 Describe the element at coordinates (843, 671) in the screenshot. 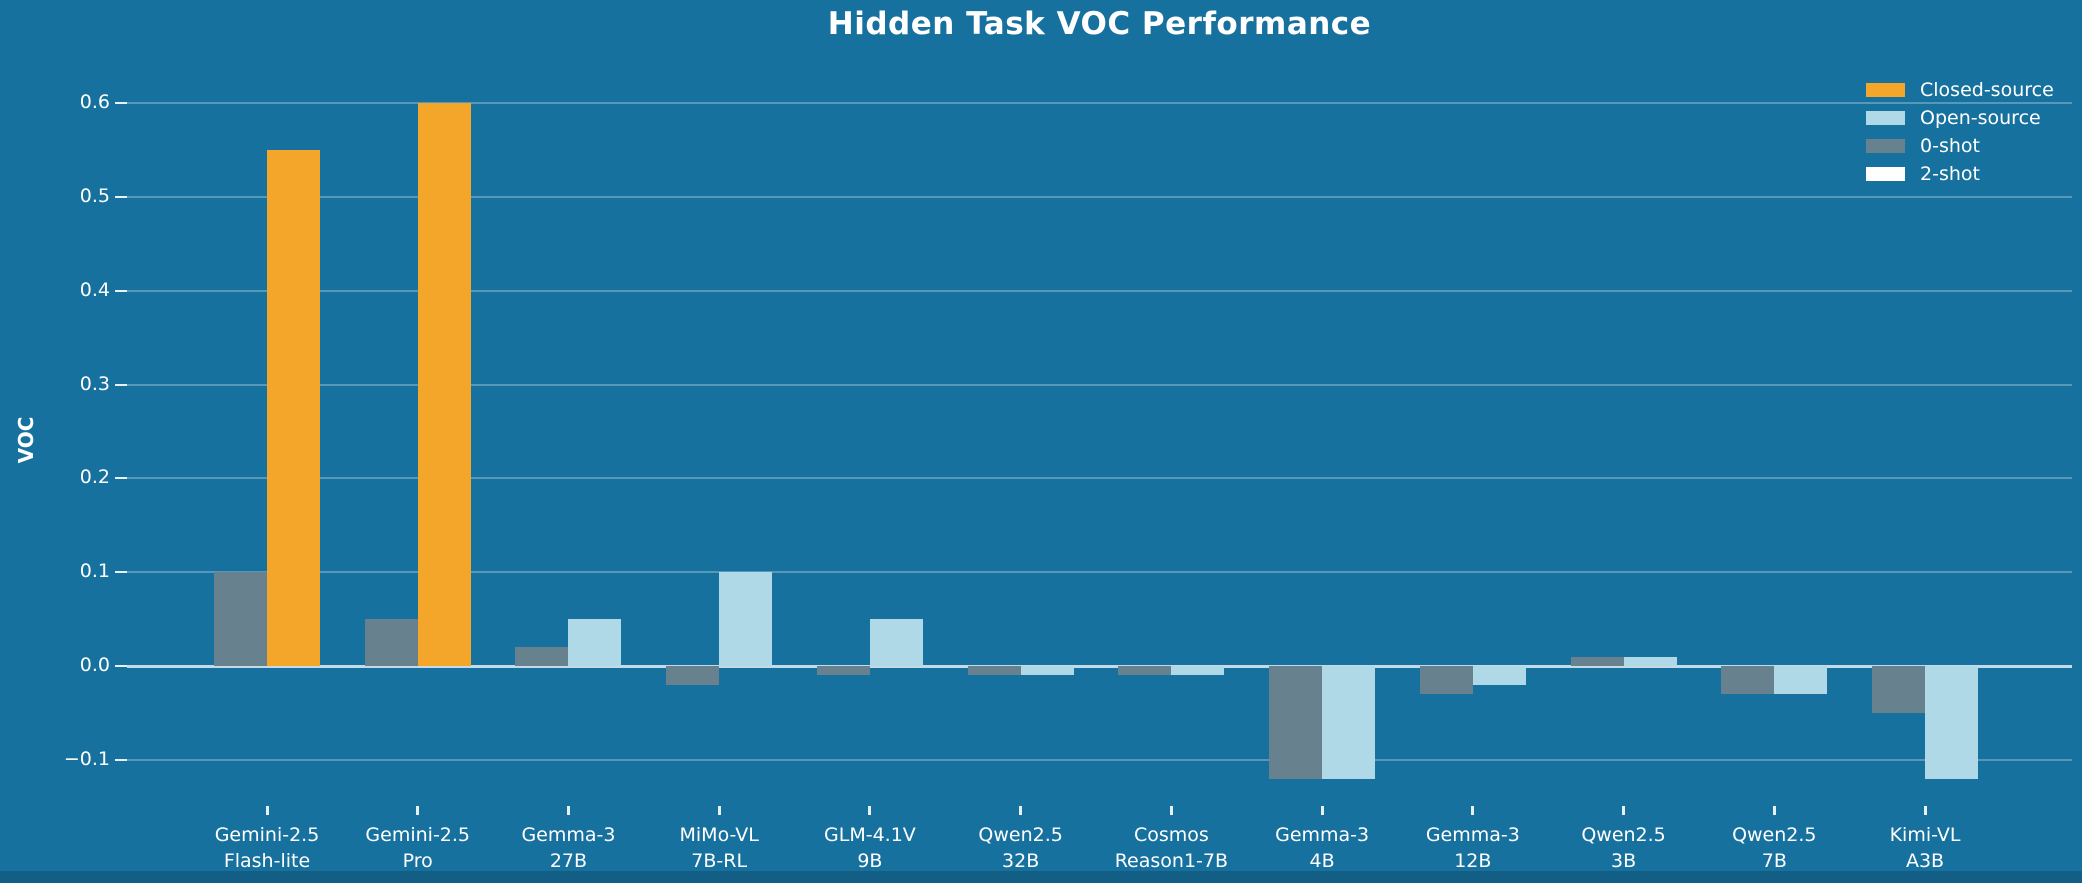

I see `bar-0shot-glm-4.1v-9b` at that location.